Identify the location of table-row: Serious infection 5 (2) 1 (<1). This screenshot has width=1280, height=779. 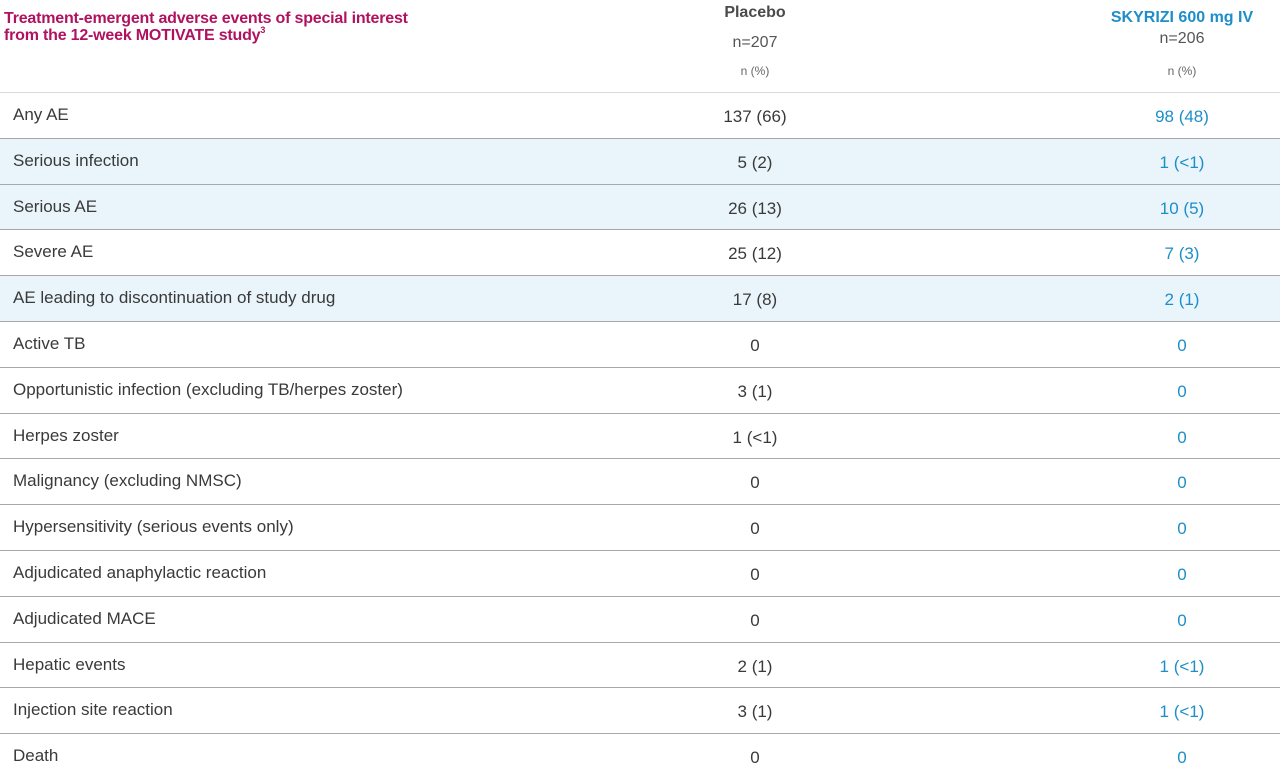
(640, 160).